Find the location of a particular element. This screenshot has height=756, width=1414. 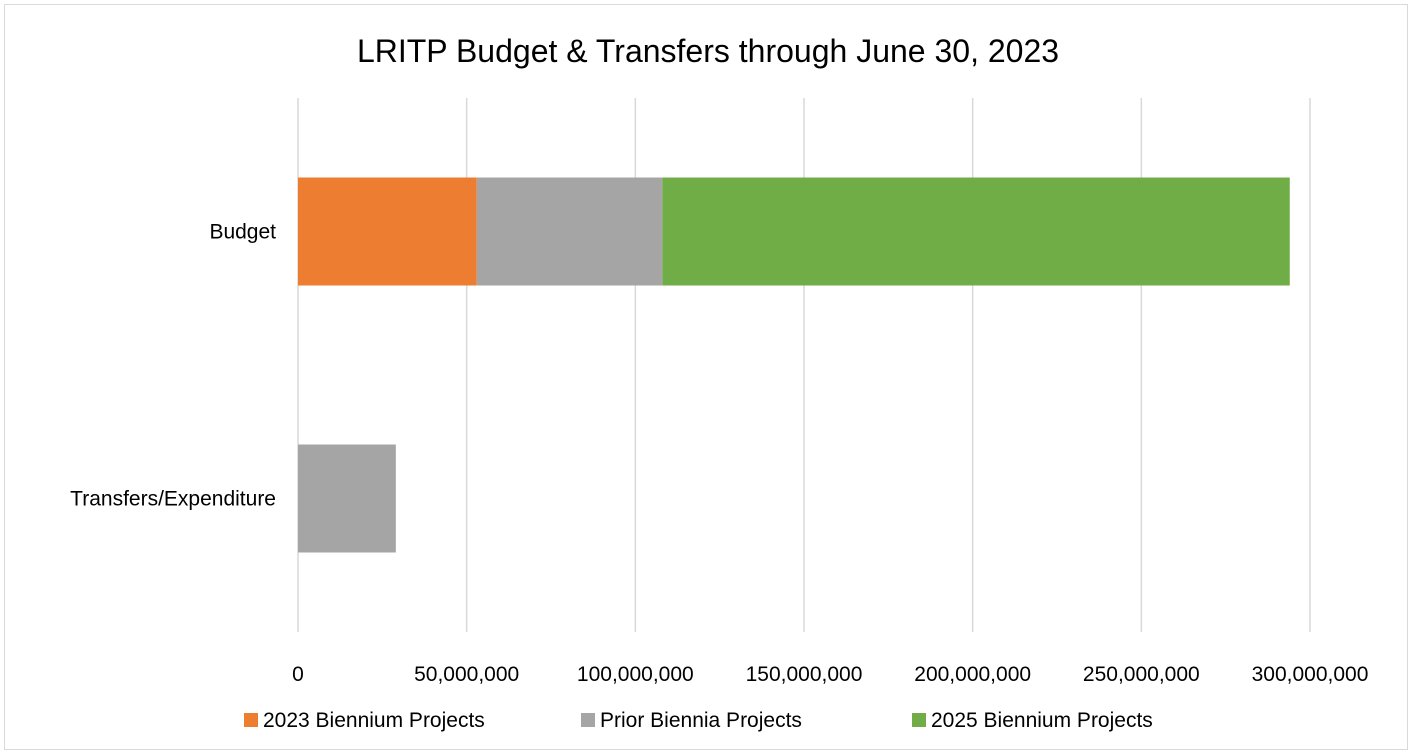

x-tick-label: 100,000,000 is located at coordinates (635, 674).